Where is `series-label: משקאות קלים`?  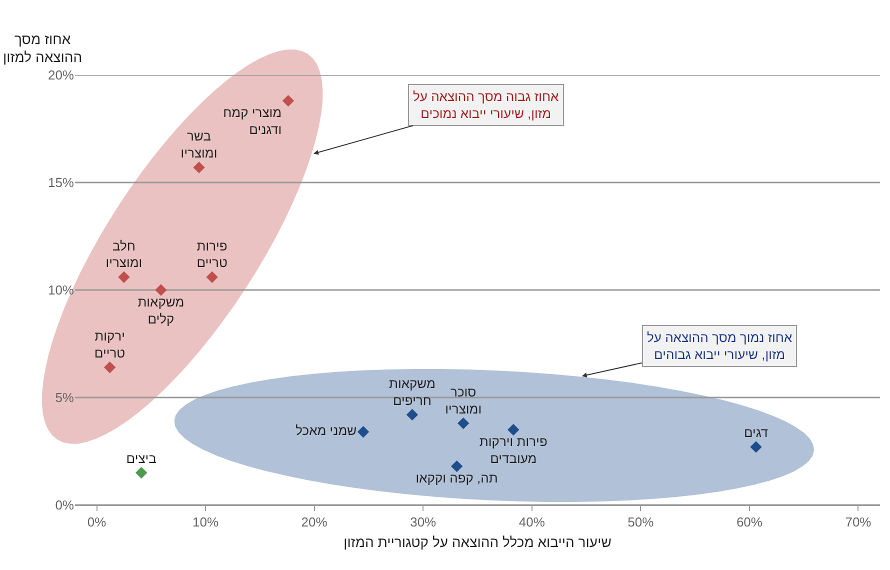
series-label: משקאות קלים is located at coordinates (161, 310).